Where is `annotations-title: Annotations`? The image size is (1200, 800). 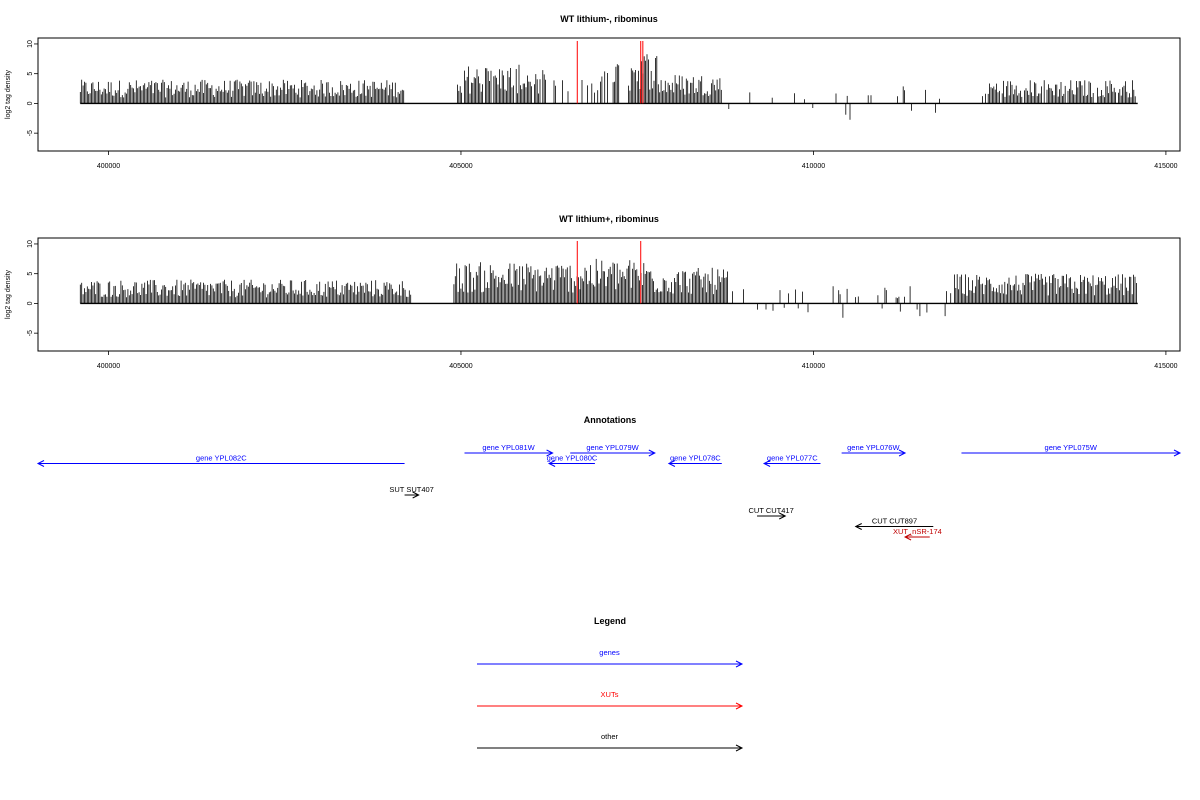 annotations-title: Annotations is located at coordinates (610, 420).